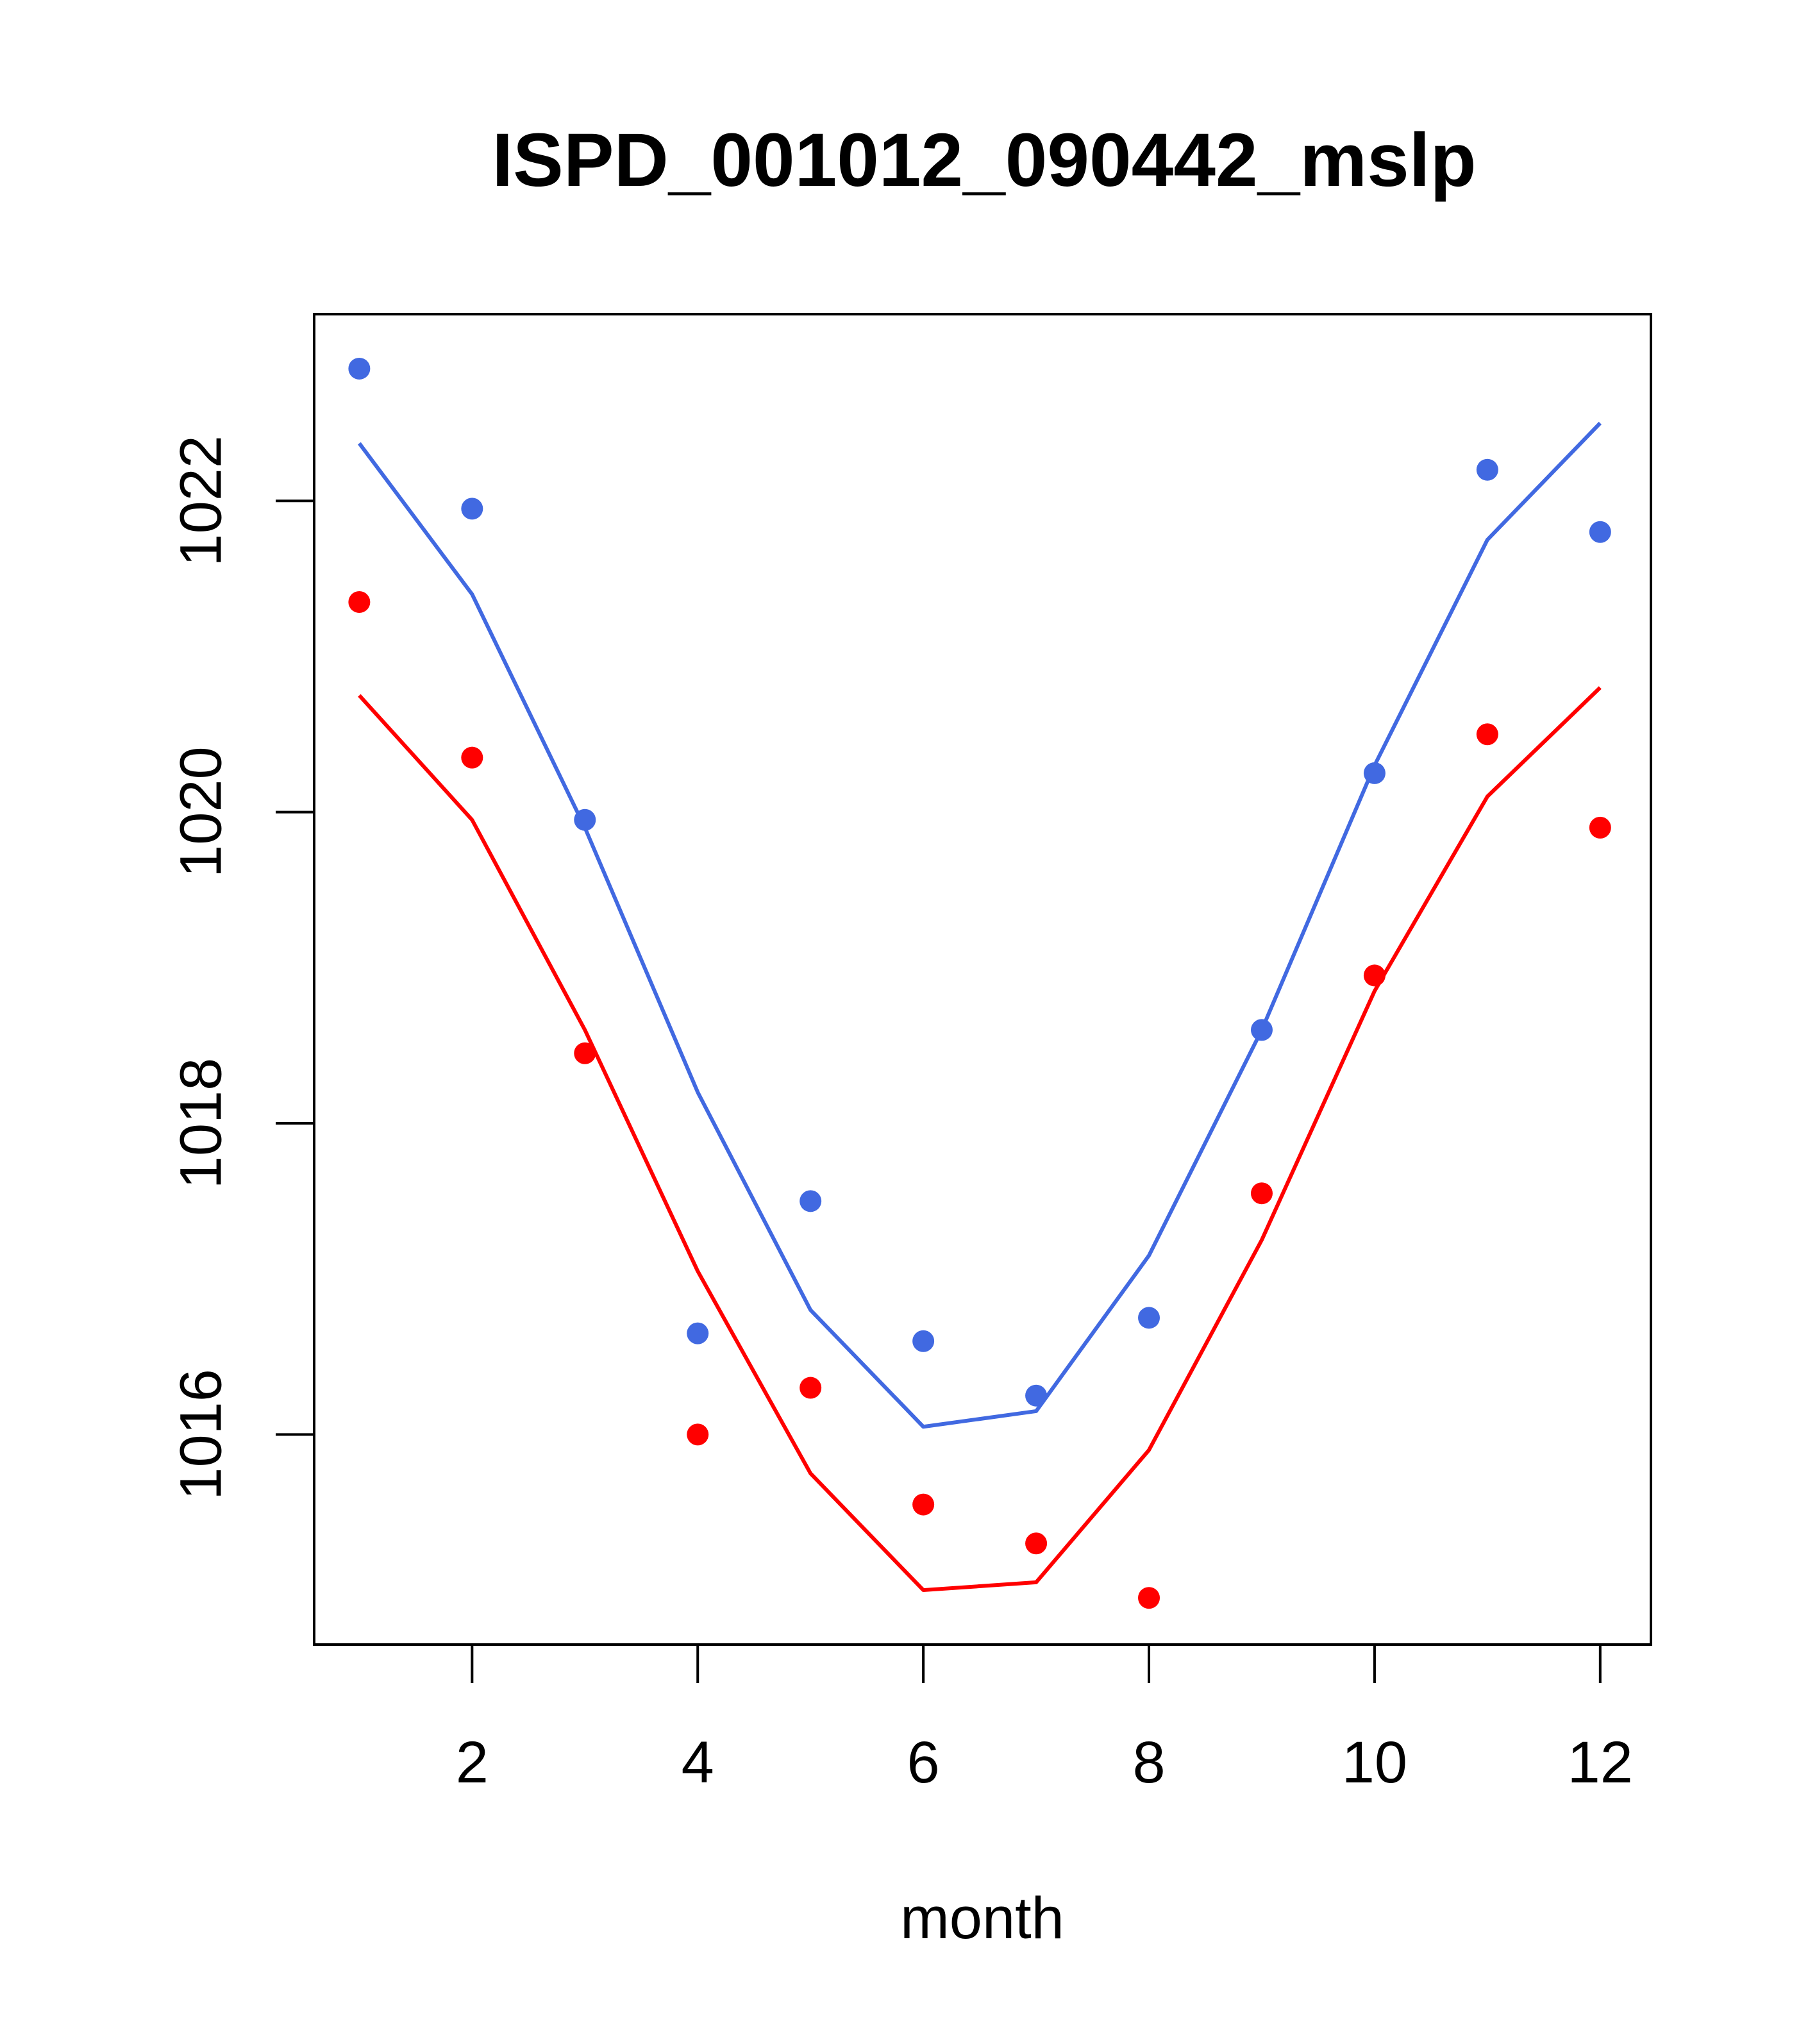 The height and width of the screenshot is (2044, 1817). I want to click on x-tick-label-6: 6, so click(924, 1763).